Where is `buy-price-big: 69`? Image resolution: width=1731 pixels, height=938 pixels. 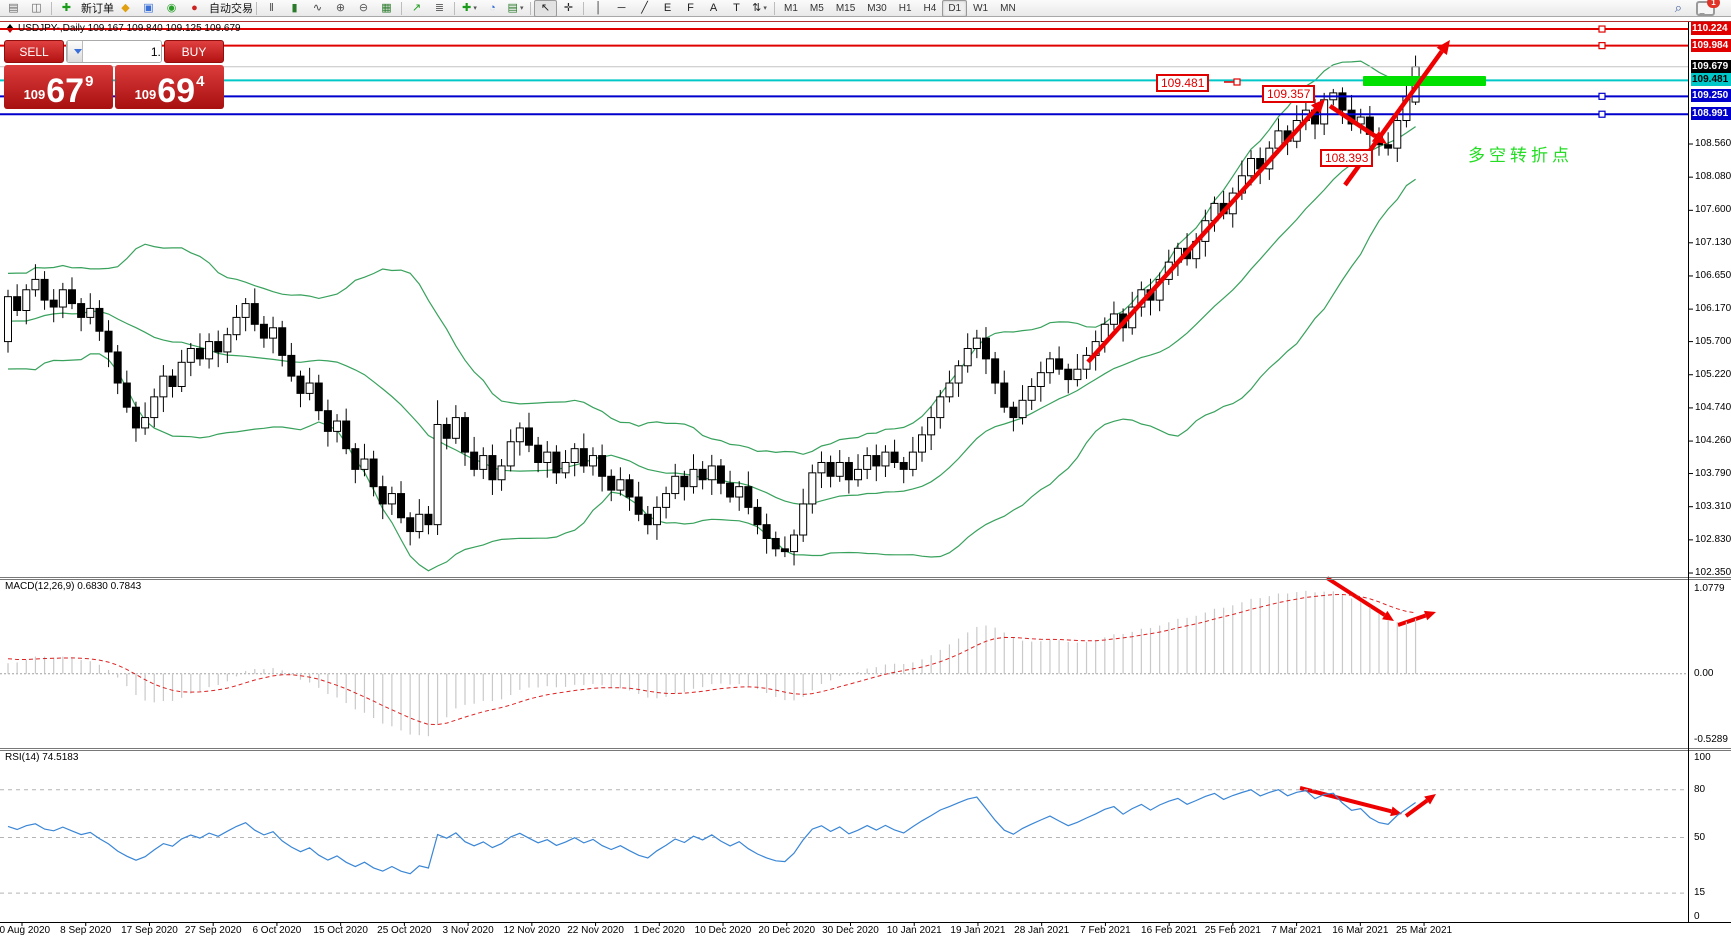
buy-price-big: 69 is located at coordinates (176, 91).